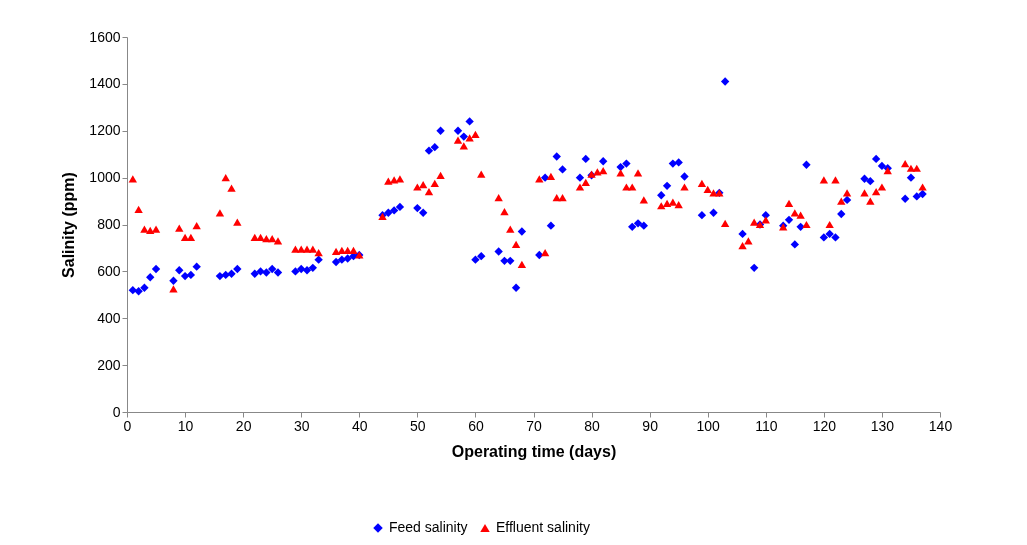 This screenshot has width=1027, height=545. What do you see at coordinates (543, 527) in the screenshot?
I see `legend-label: Effluent salinity` at bounding box center [543, 527].